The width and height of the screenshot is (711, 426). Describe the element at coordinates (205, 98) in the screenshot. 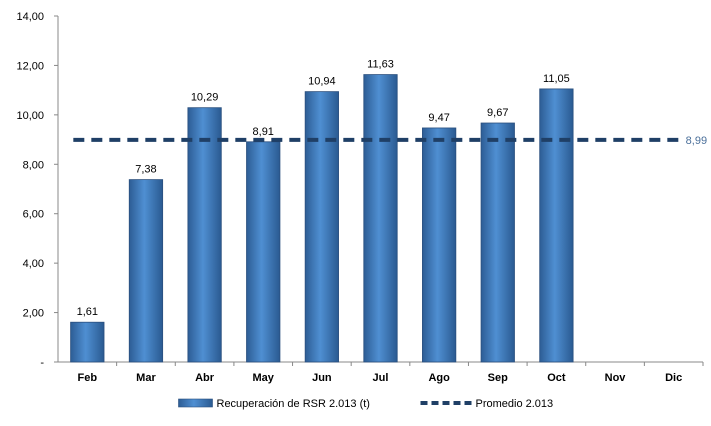

I see `data-label: 10,29` at that location.